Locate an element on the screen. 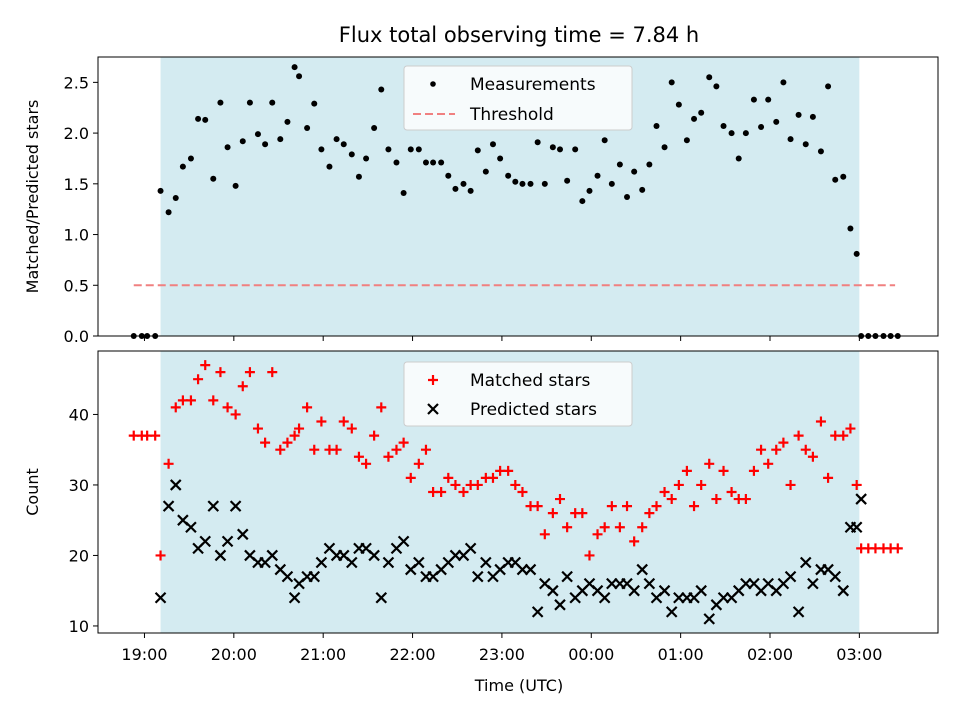 Image resolution: width=960 pixels, height=720 pixels. y-tick-label: 2.0 is located at coordinates (76, 133).